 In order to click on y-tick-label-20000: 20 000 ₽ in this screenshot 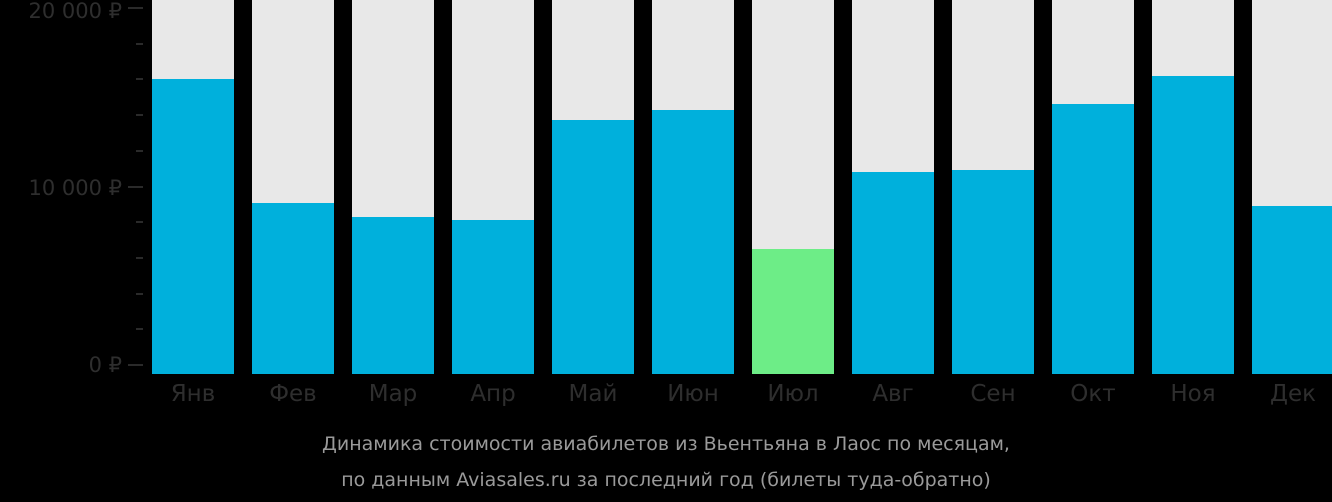, I will do `click(75, 11)`.